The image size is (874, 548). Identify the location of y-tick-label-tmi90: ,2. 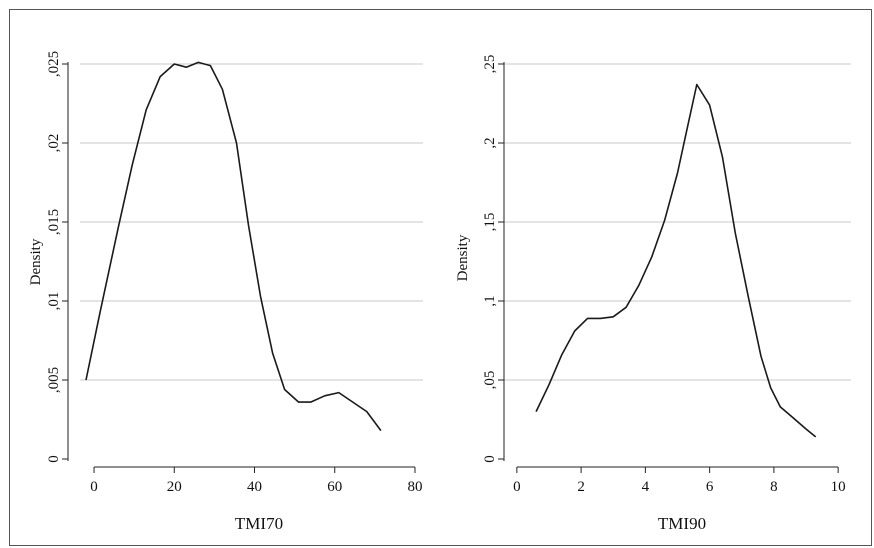
(490, 142).